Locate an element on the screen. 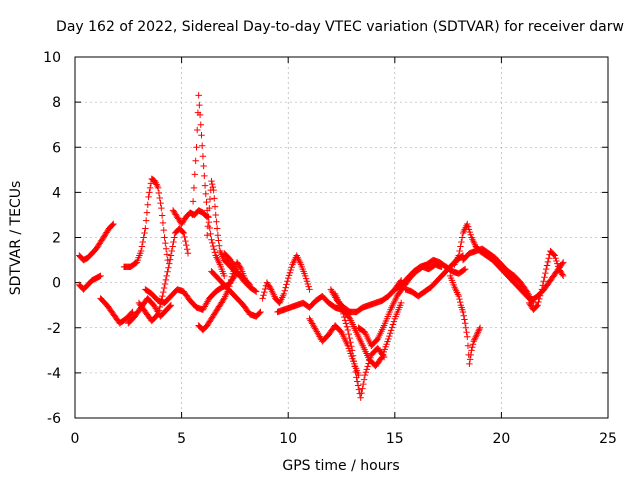  x-tick-label: 0 is located at coordinates (75, 439).